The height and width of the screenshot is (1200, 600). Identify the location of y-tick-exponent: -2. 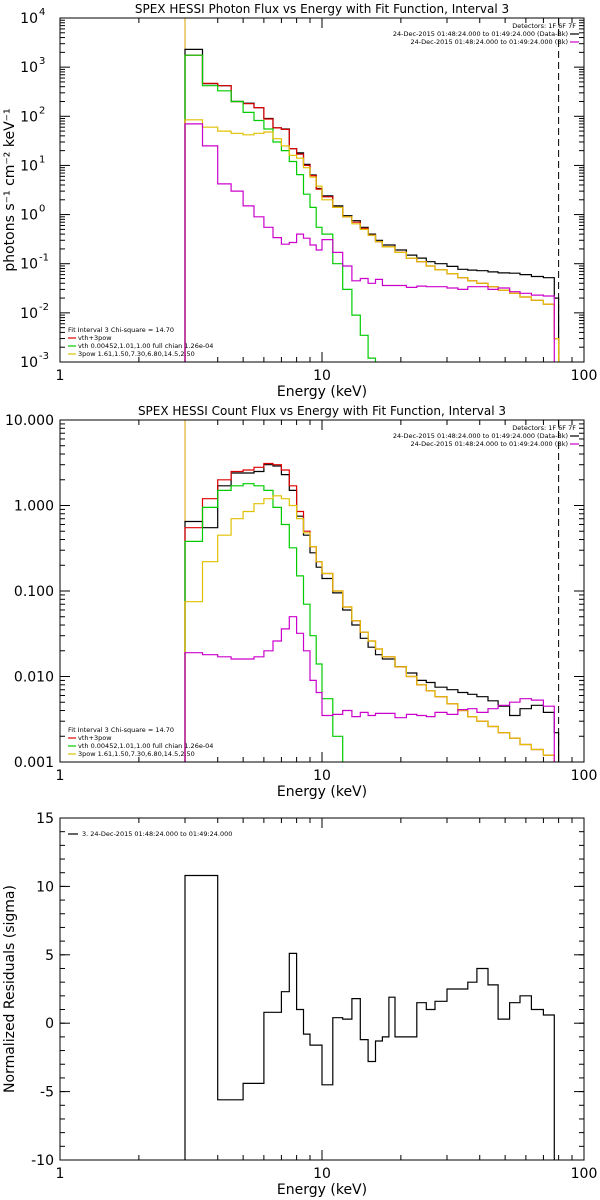
(44, 307).